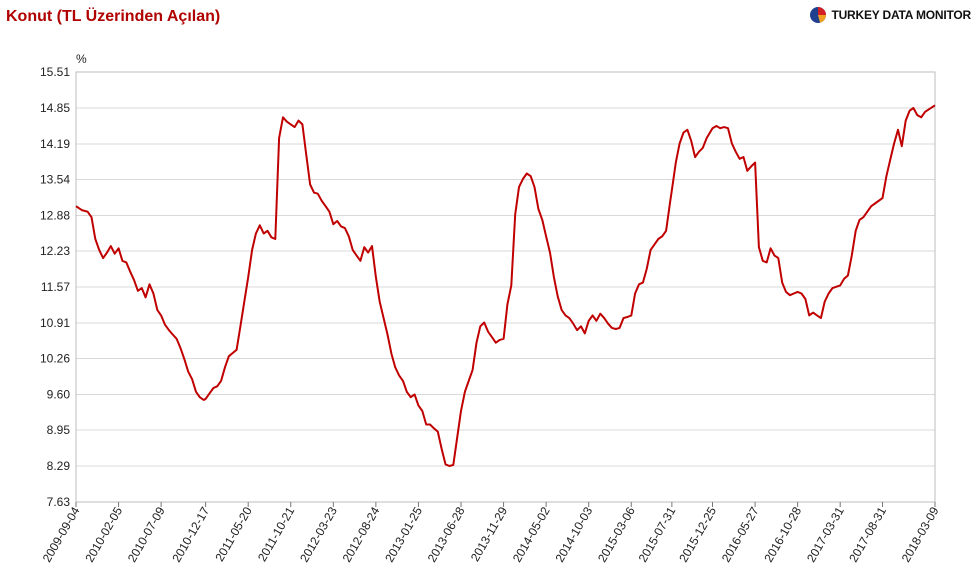  I want to click on y-tick-label: 12.23, so click(55, 251).